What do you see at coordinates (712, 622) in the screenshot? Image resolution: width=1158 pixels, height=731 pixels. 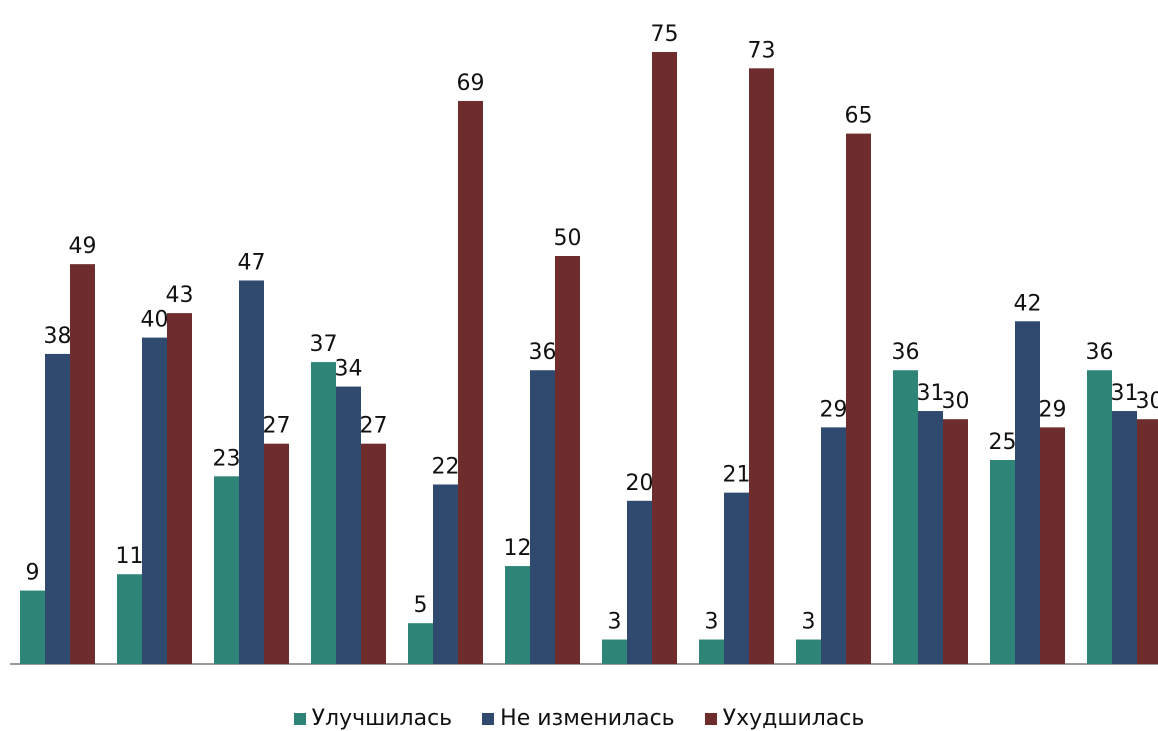 I see `data-label-7-series-0: 3` at bounding box center [712, 622].